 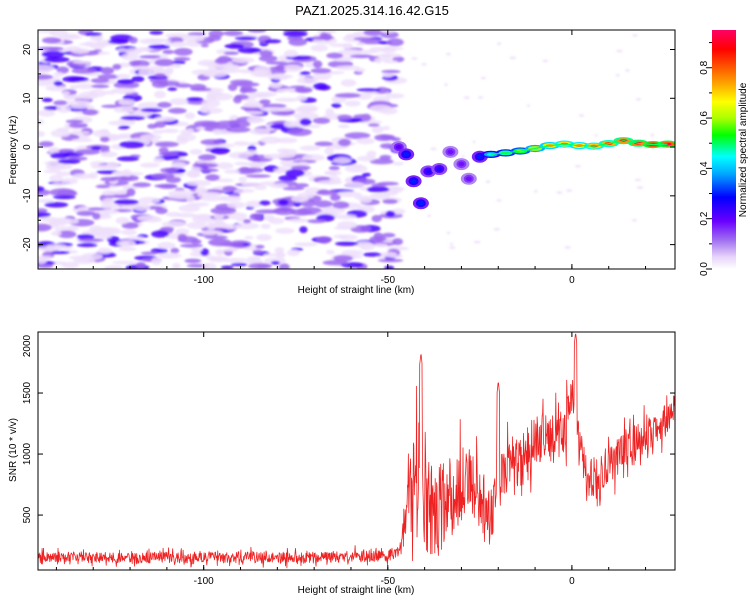 What do you see at coordinates (27, 50) in the screenshot?
I see `y-tick-label: 20` at bounding box center [27, 50].